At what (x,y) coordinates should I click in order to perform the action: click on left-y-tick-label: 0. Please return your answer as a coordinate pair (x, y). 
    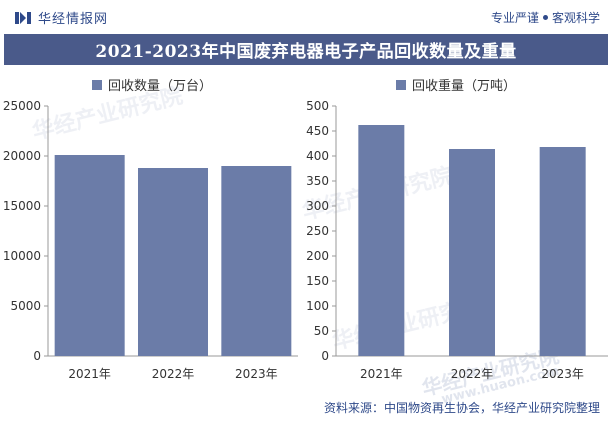
    Looking at the image, I should click on (37, 356).